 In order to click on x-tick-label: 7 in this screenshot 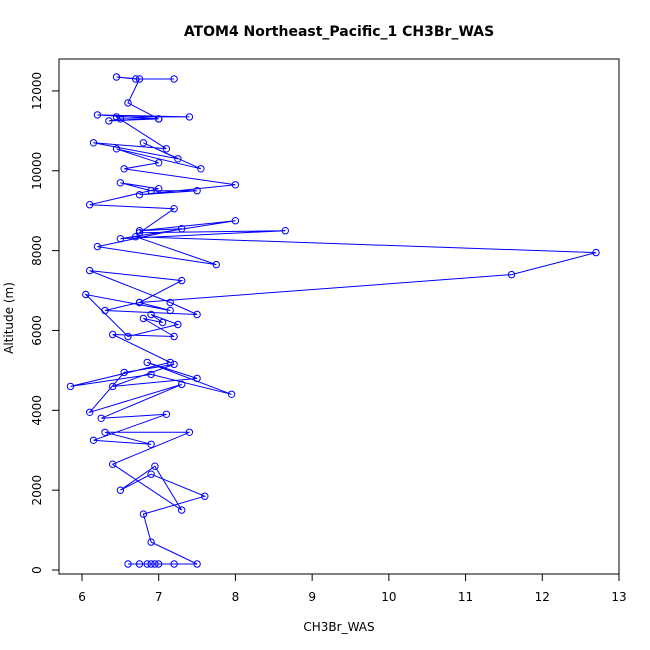, I will do `click(159, 597)`.